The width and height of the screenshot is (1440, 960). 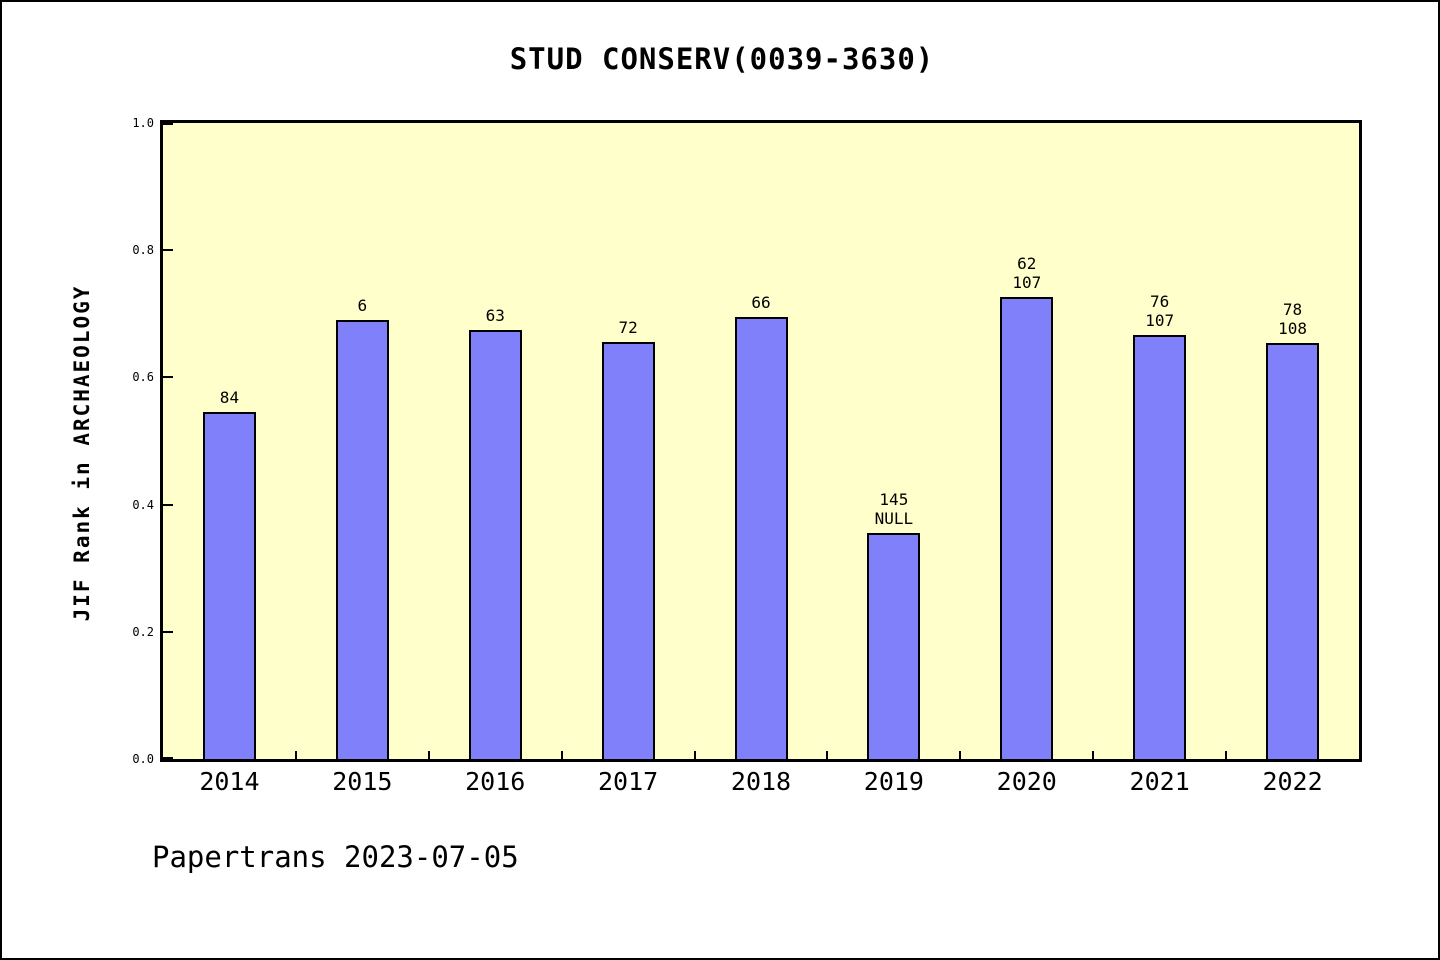 What do you see at coordinates (229, 585) in the screenshot?
I see `bar-2014` at bounding box center [229, 585].